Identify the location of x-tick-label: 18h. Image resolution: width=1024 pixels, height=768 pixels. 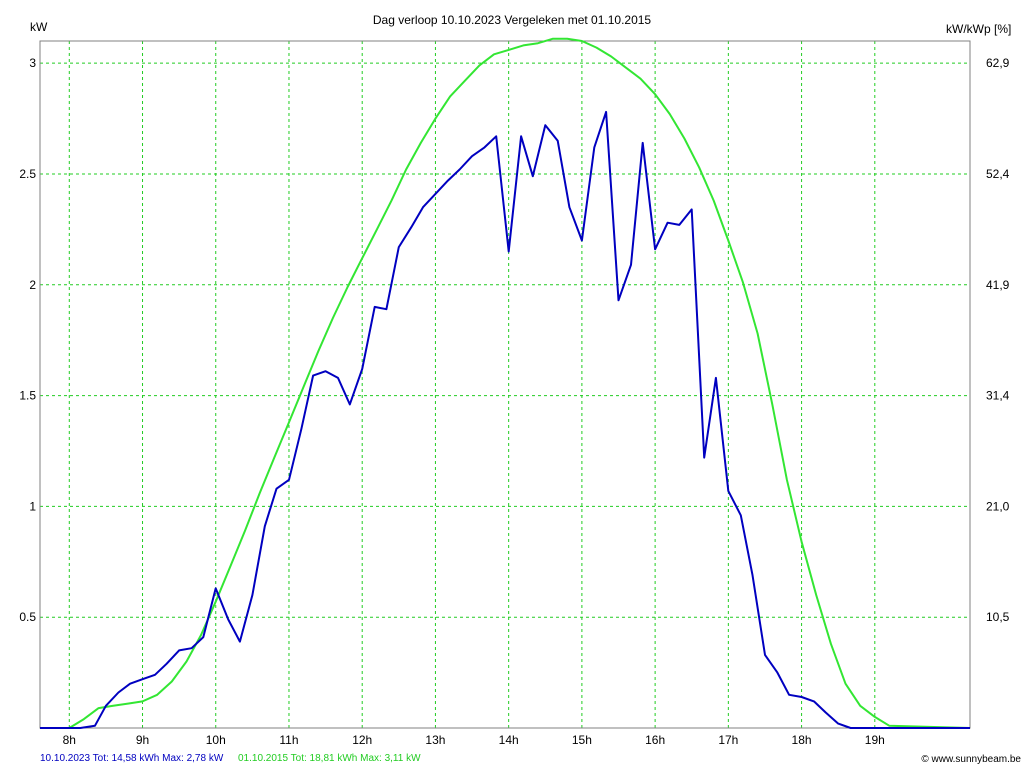
(802, 740).